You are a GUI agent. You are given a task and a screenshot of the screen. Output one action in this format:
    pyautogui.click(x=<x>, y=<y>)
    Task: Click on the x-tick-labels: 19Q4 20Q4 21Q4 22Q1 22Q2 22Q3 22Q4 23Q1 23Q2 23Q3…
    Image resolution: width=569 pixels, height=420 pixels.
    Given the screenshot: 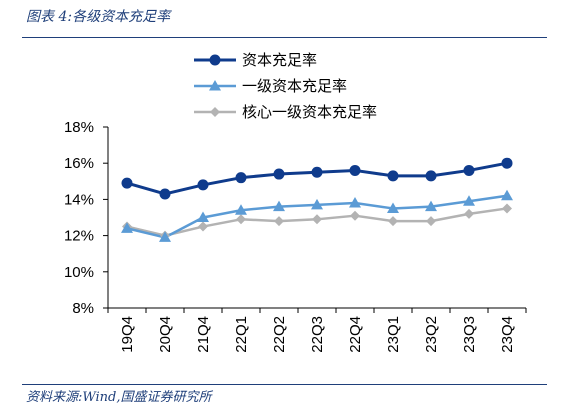 What is the action you would take?
    pyautogui.click(x=317, y=334)
    